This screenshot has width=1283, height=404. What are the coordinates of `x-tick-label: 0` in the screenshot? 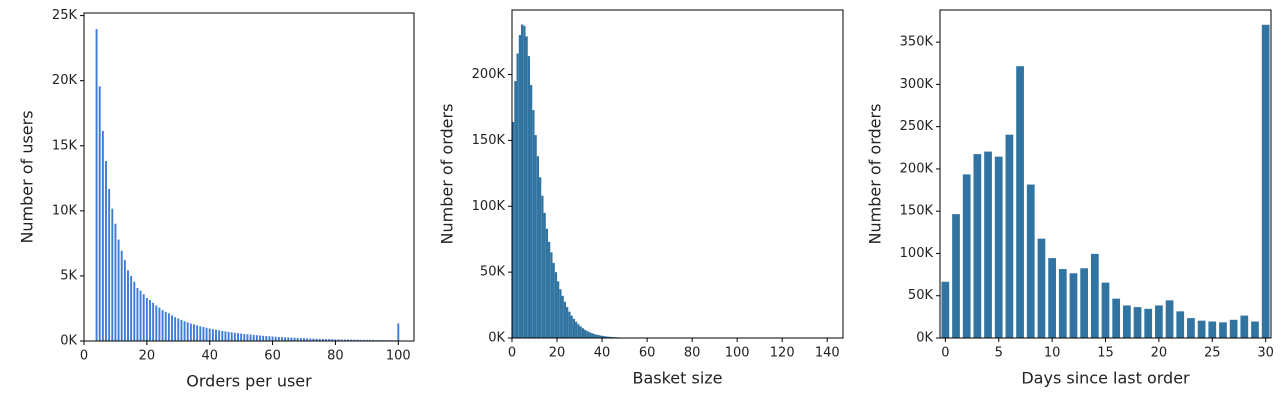 It's located at (512, 353).